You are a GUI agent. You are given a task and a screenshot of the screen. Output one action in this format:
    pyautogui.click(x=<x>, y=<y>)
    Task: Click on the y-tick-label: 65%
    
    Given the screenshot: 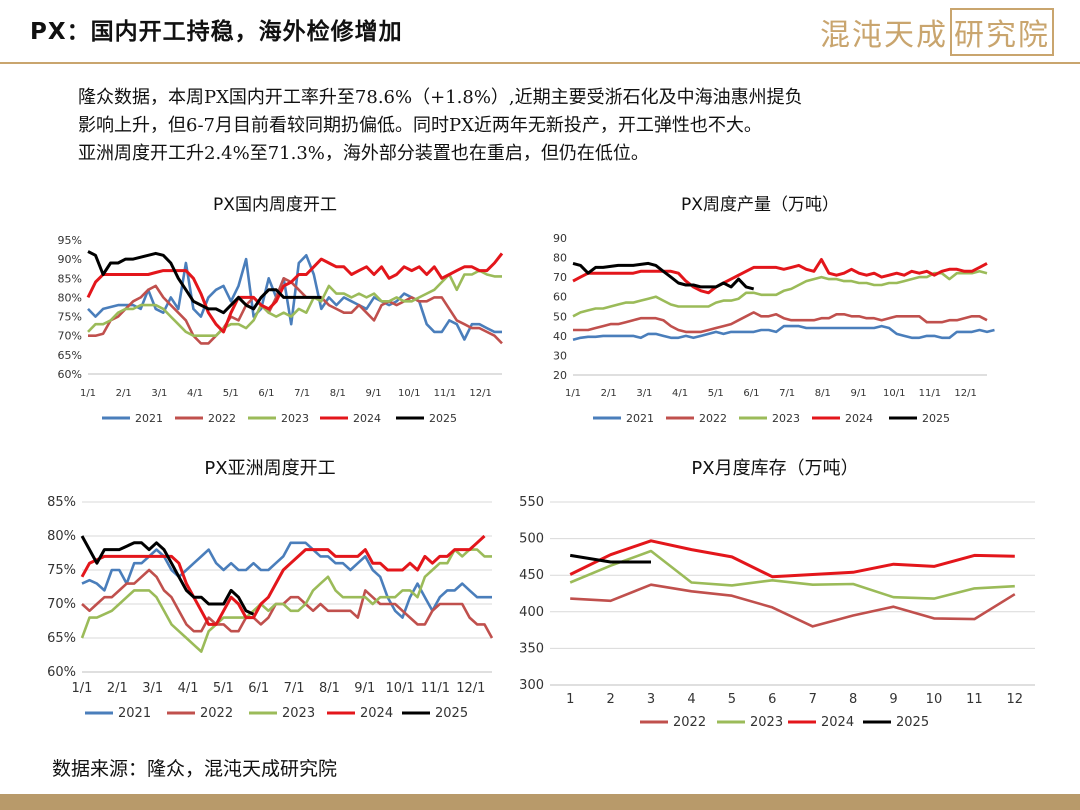 What is the action you would take?
    pyautogui.click(x=70, y=355)
    